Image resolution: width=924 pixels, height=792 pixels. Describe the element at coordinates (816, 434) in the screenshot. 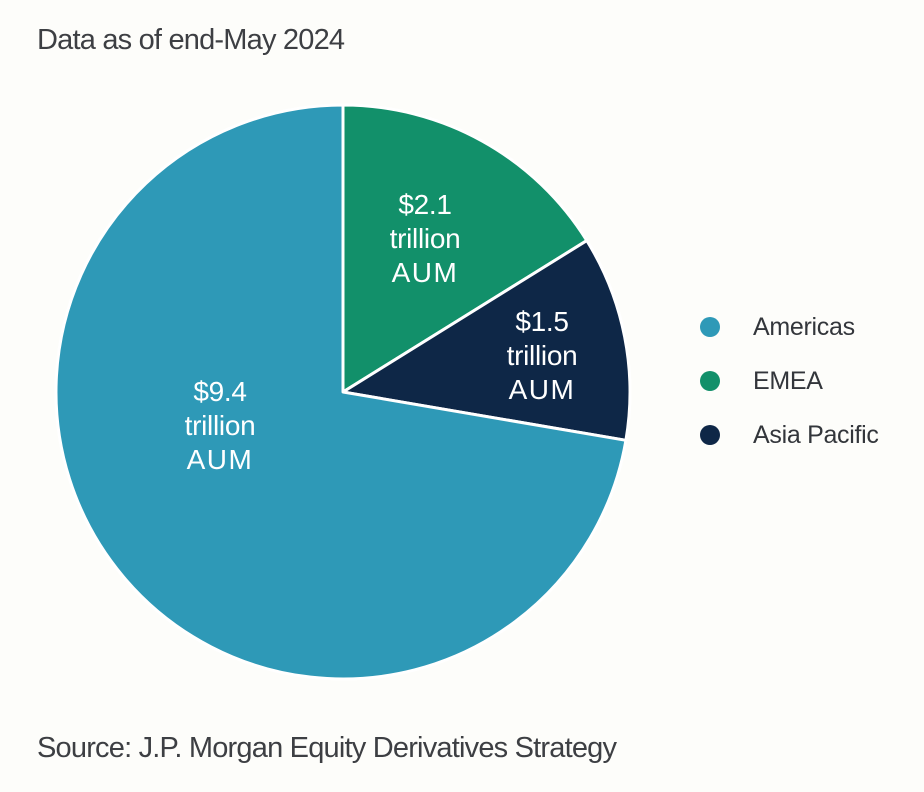

I see `legend-label: Asia Pacific` at that location.